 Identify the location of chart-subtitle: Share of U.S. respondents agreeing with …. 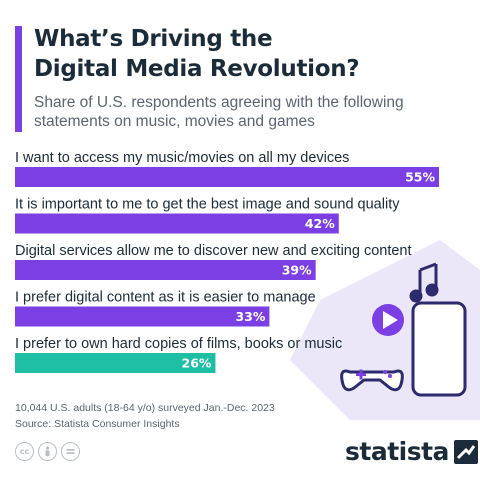
(244, 112).